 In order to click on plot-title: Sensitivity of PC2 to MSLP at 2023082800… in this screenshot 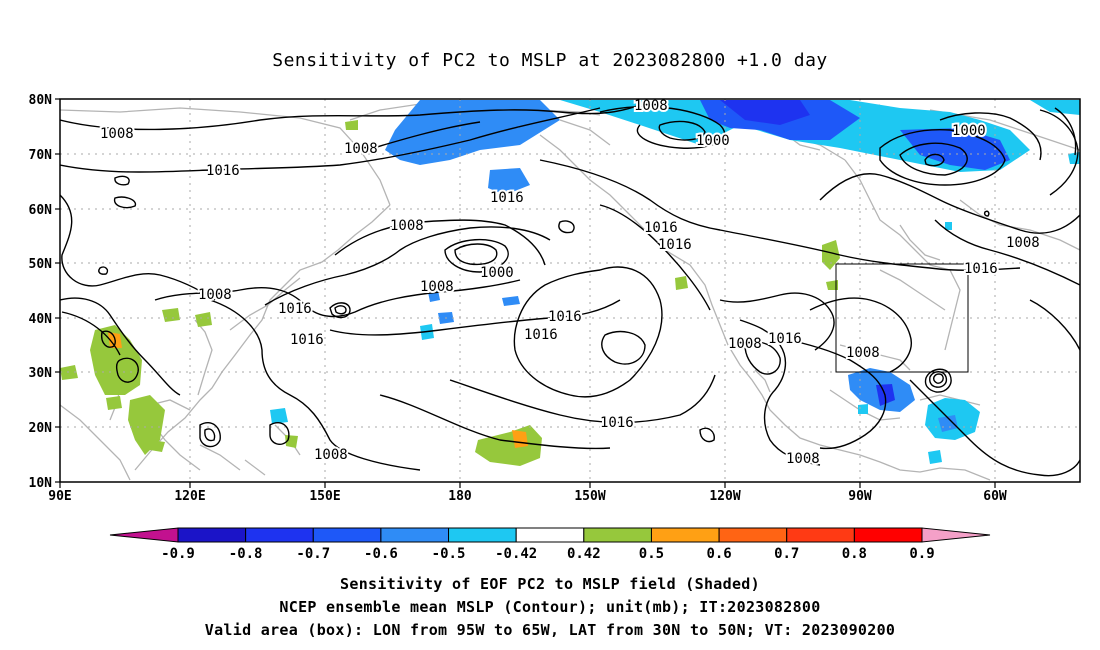, I will do `click(550, 60)`.